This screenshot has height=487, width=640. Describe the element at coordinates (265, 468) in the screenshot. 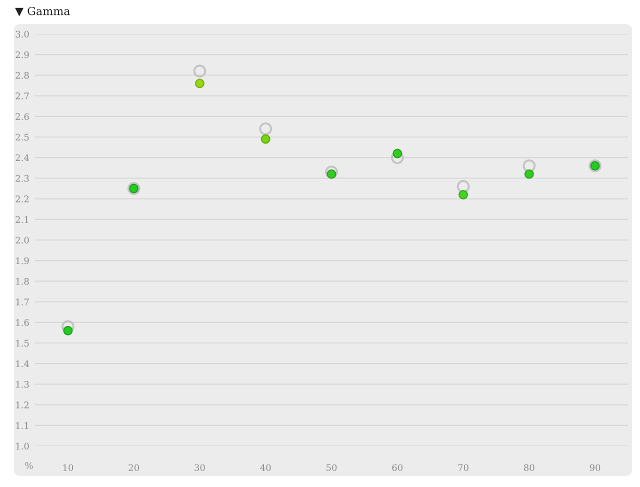

I see `x-tick-label: 40` at that location.